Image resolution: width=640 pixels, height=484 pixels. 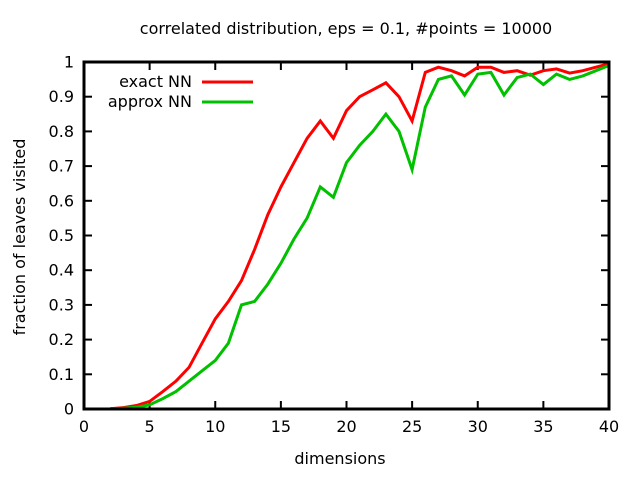 I want to click on legend-label-exact-nn: exact NN, so click(x=155, y=81).